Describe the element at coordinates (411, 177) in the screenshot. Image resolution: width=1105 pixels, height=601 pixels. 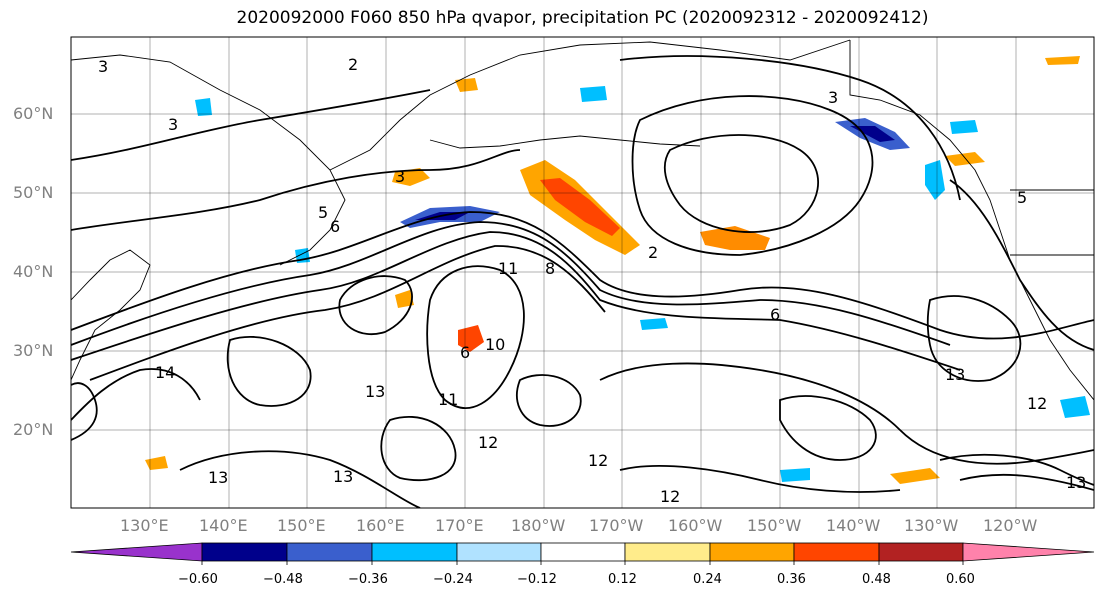
I see `anomaly-positive-small1` at that location.